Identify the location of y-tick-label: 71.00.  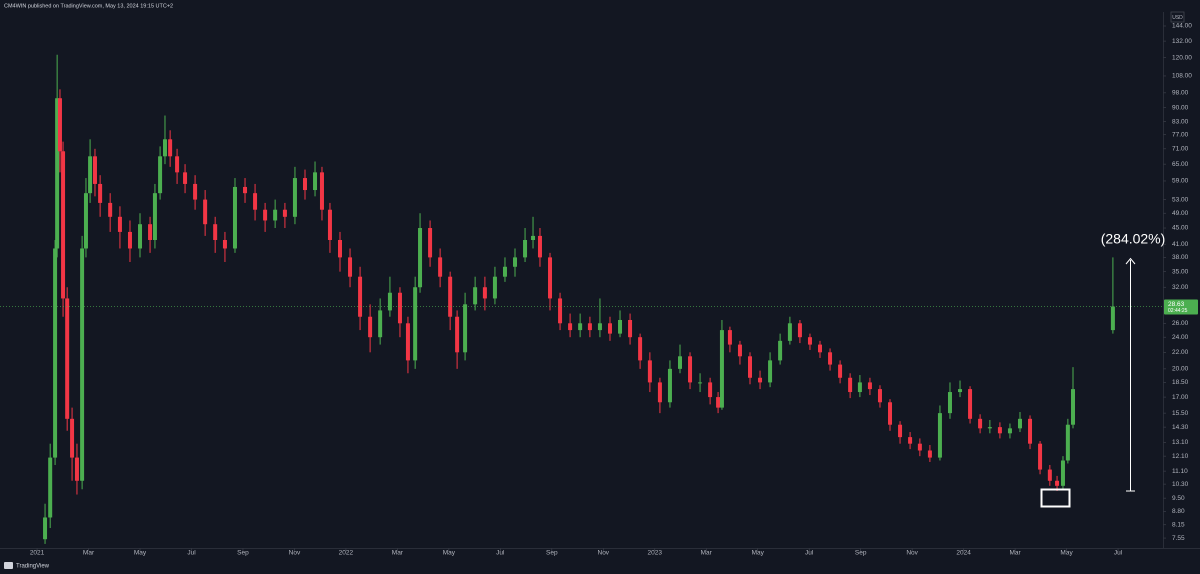
(1180, 149).